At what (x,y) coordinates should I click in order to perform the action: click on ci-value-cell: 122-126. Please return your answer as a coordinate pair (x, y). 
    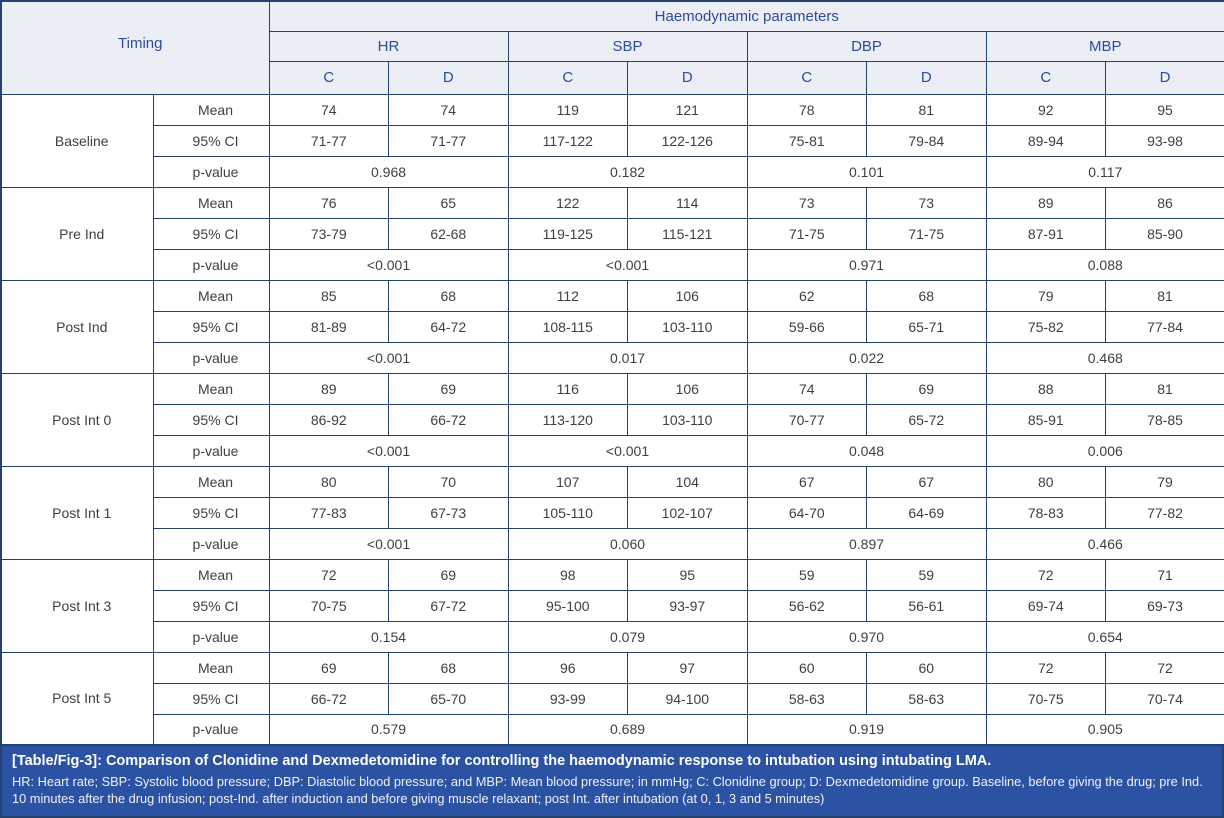
    Looking at the image, I should click on (687, 140).